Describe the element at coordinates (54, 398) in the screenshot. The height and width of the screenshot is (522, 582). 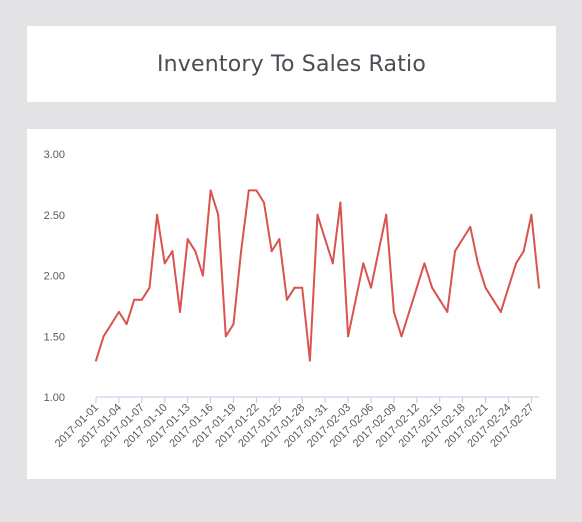
I see `y-tick-label: 1.00` at that location.